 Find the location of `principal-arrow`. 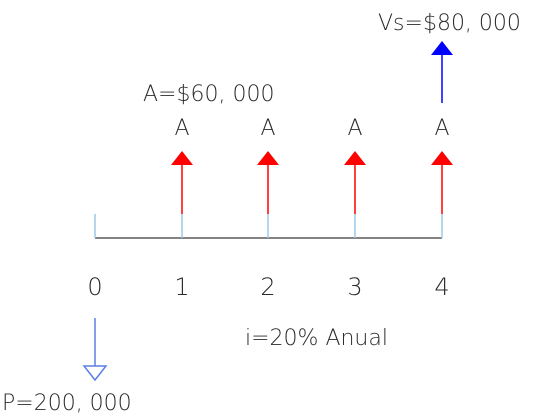

principal-arrow is located at coordinates (95, 350).